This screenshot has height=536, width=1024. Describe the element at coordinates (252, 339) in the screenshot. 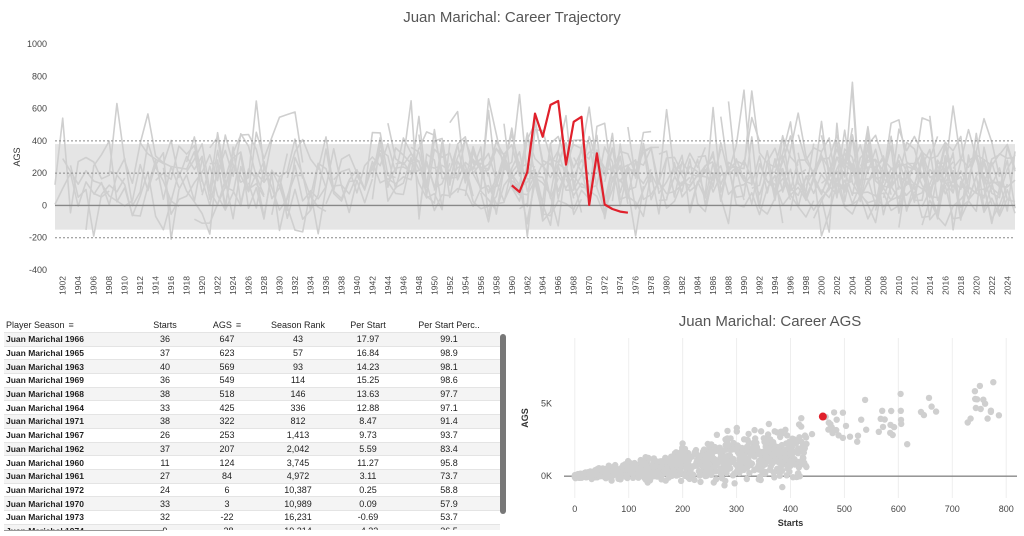

I see `table-row: Juan Marichal 1966 36 647 43 17.97 99.1` at that location.